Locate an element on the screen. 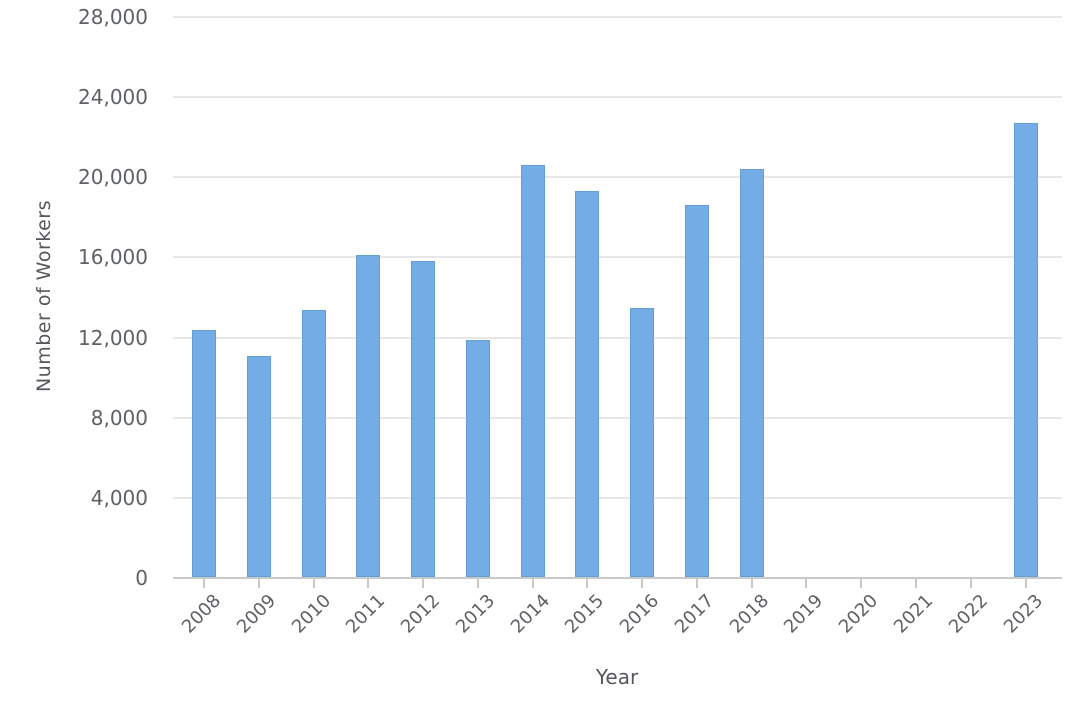  y-tick-label-8000: 8,000 is located at coordinates (119, 417).